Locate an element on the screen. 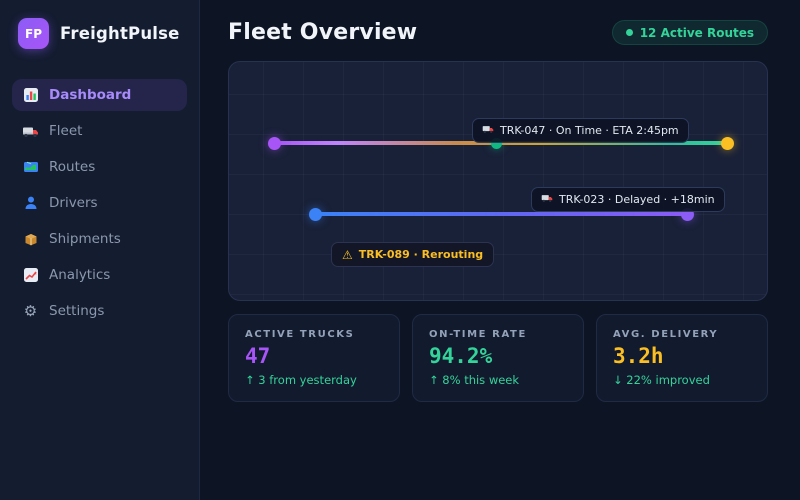 The height and width of the screenshot is (500, 800). stat-value: 3.2h is located at coordinates (638, 356).